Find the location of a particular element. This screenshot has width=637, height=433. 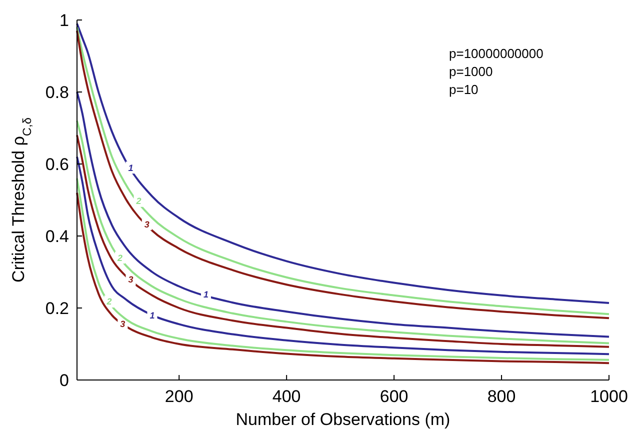

y-tick-label: 0.2 is located at coordinates (57, 308).